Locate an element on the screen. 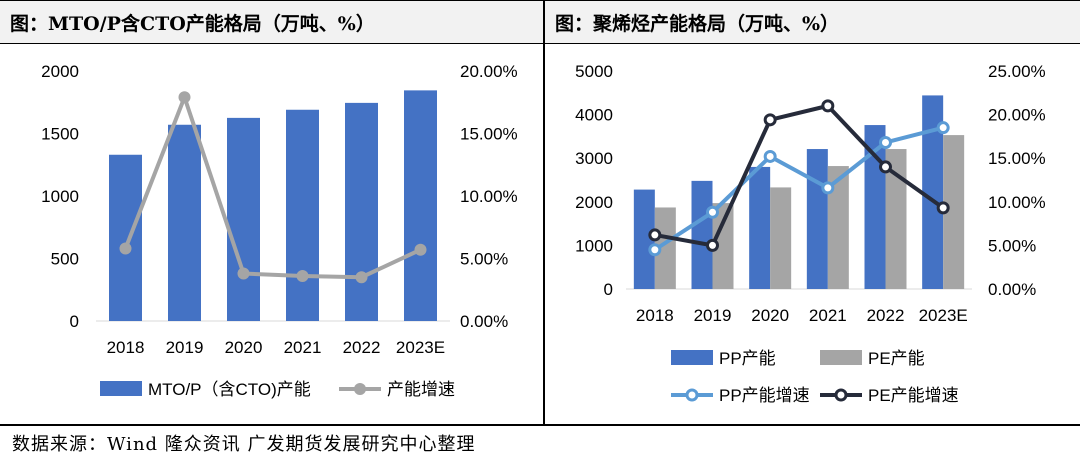 This screenshot has height=465, width=1080. bar-pe-2020 is located at coordinates (781, 238).